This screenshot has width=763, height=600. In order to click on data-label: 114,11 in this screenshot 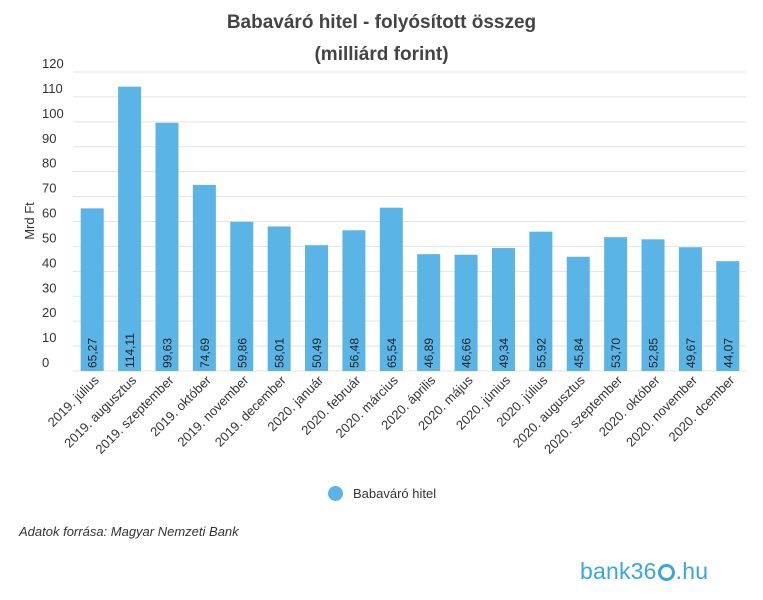, I will do `click(130, 350)`.